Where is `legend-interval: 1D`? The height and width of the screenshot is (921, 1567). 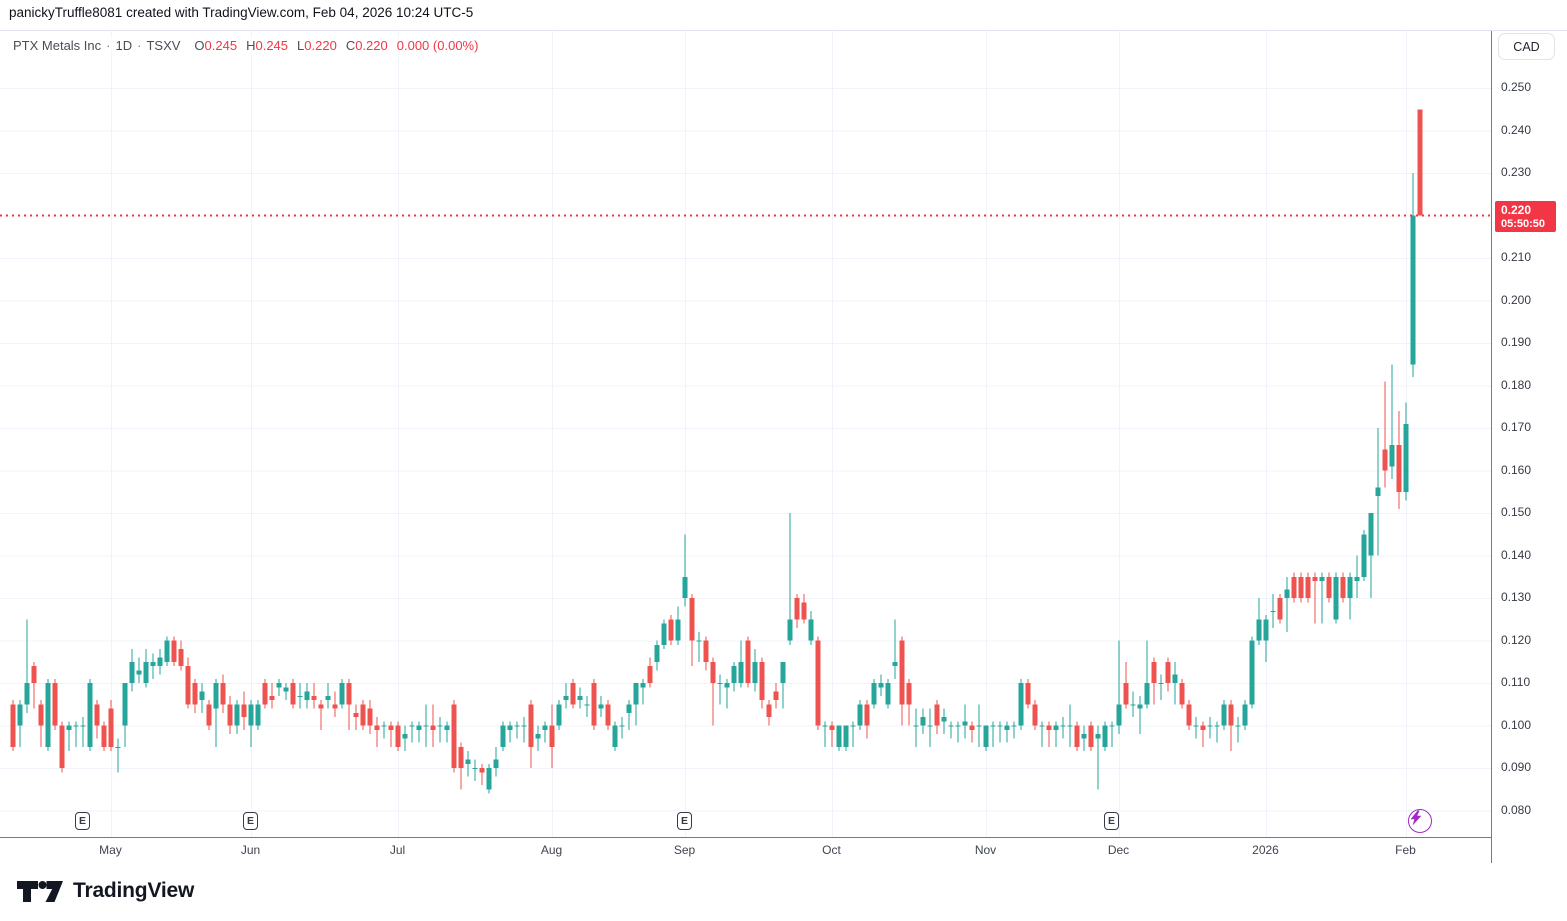
legend-interval: 1D is located at coordinates (124, 45).